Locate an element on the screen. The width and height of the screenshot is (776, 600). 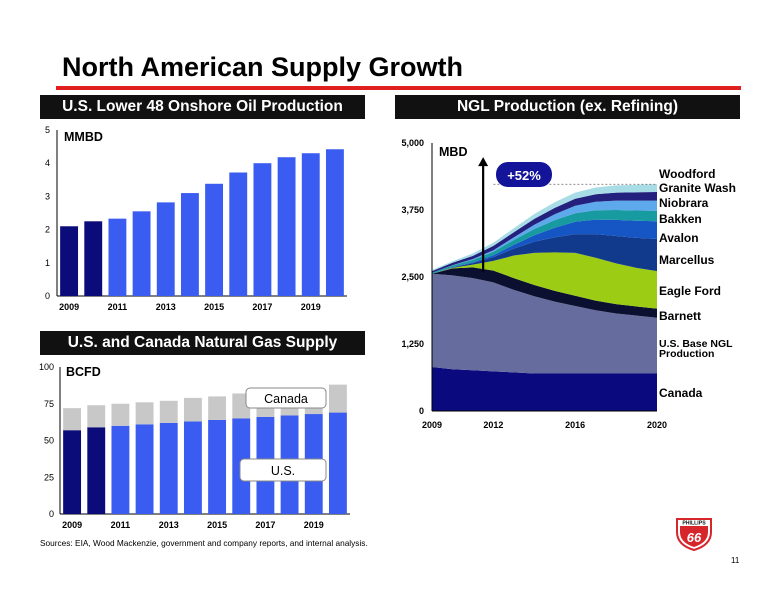
ngl-area-marcellus is located at coordinates (544, 254).